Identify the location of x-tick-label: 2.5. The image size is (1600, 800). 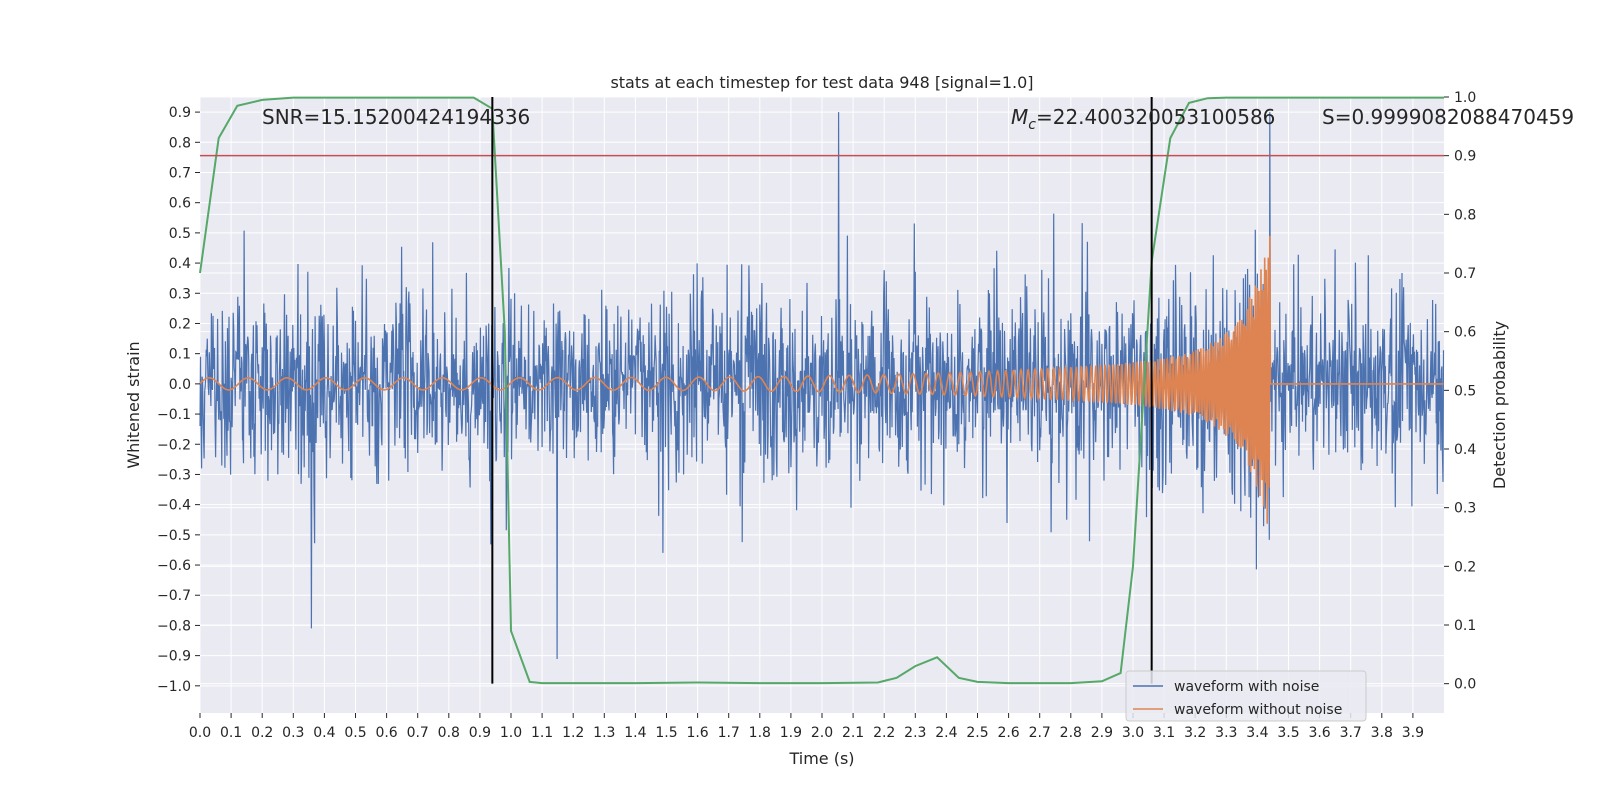
(977, 733).